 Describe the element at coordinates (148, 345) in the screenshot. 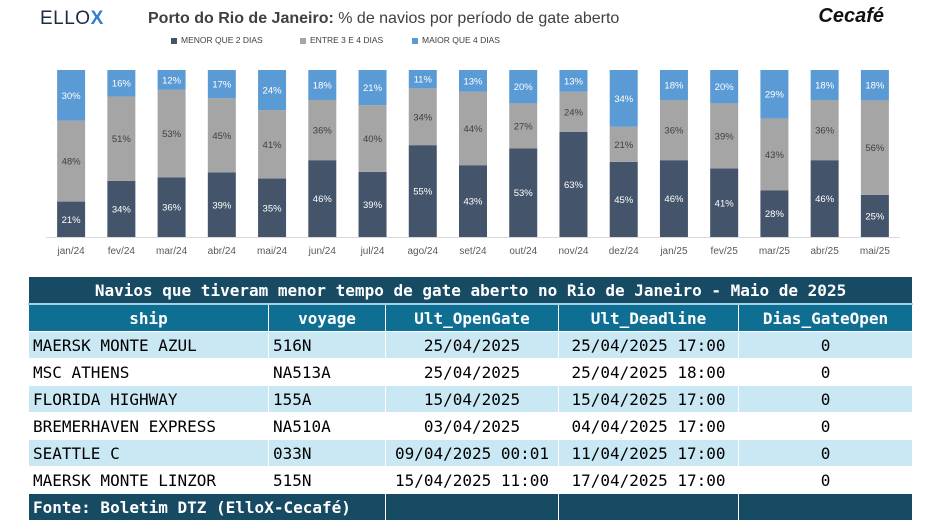

I see `cell-ship: MAERSK MONTE AZUL` at that location.